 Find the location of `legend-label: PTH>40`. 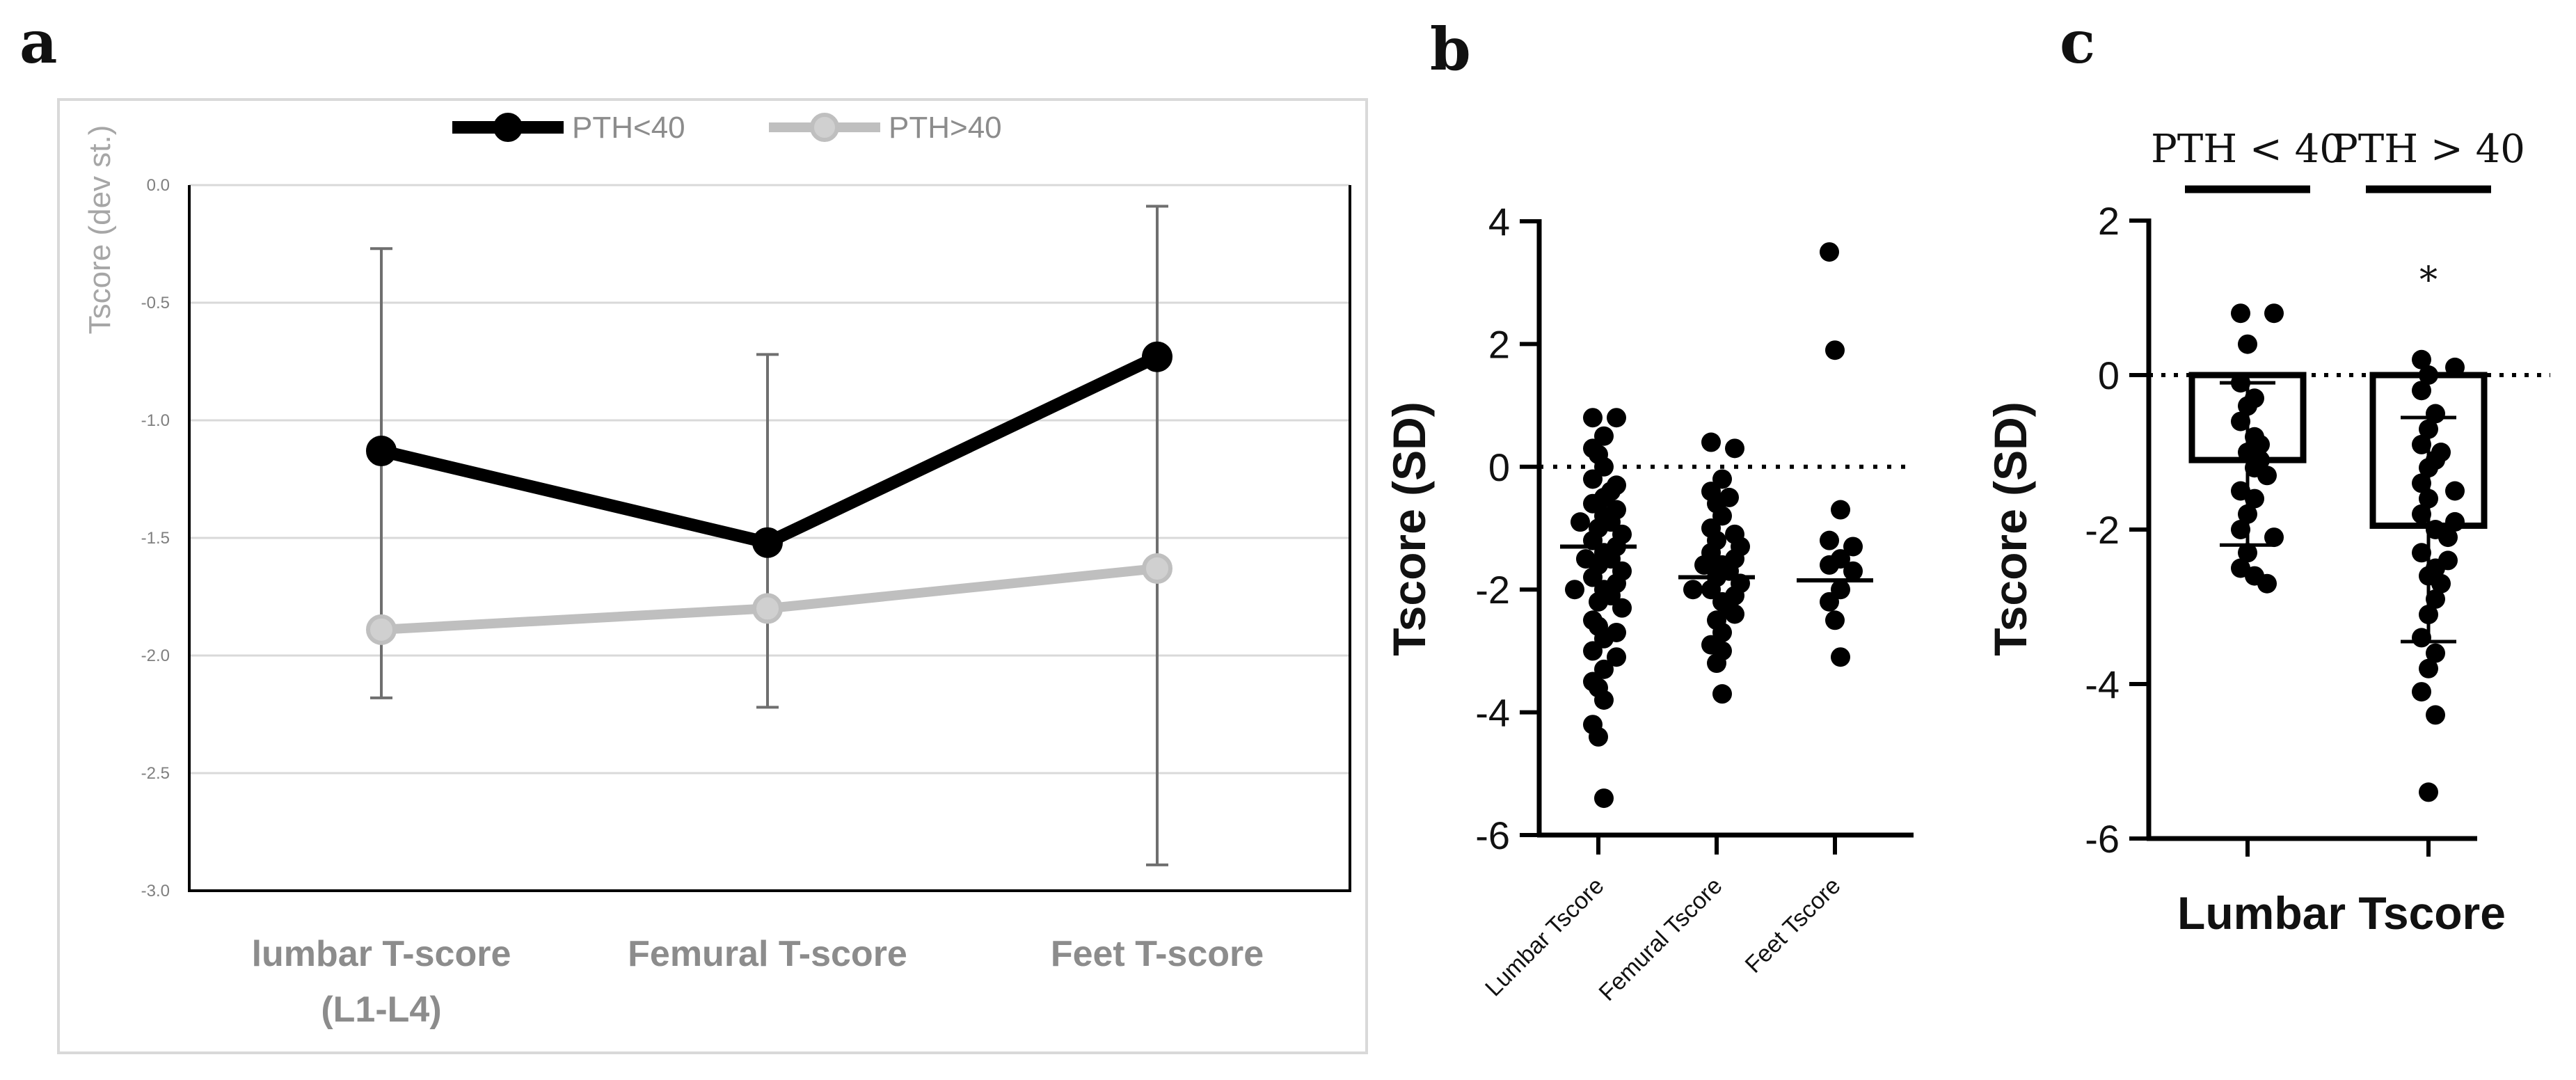

legend-label: PTH>40 is located at coordinates (945, 128).